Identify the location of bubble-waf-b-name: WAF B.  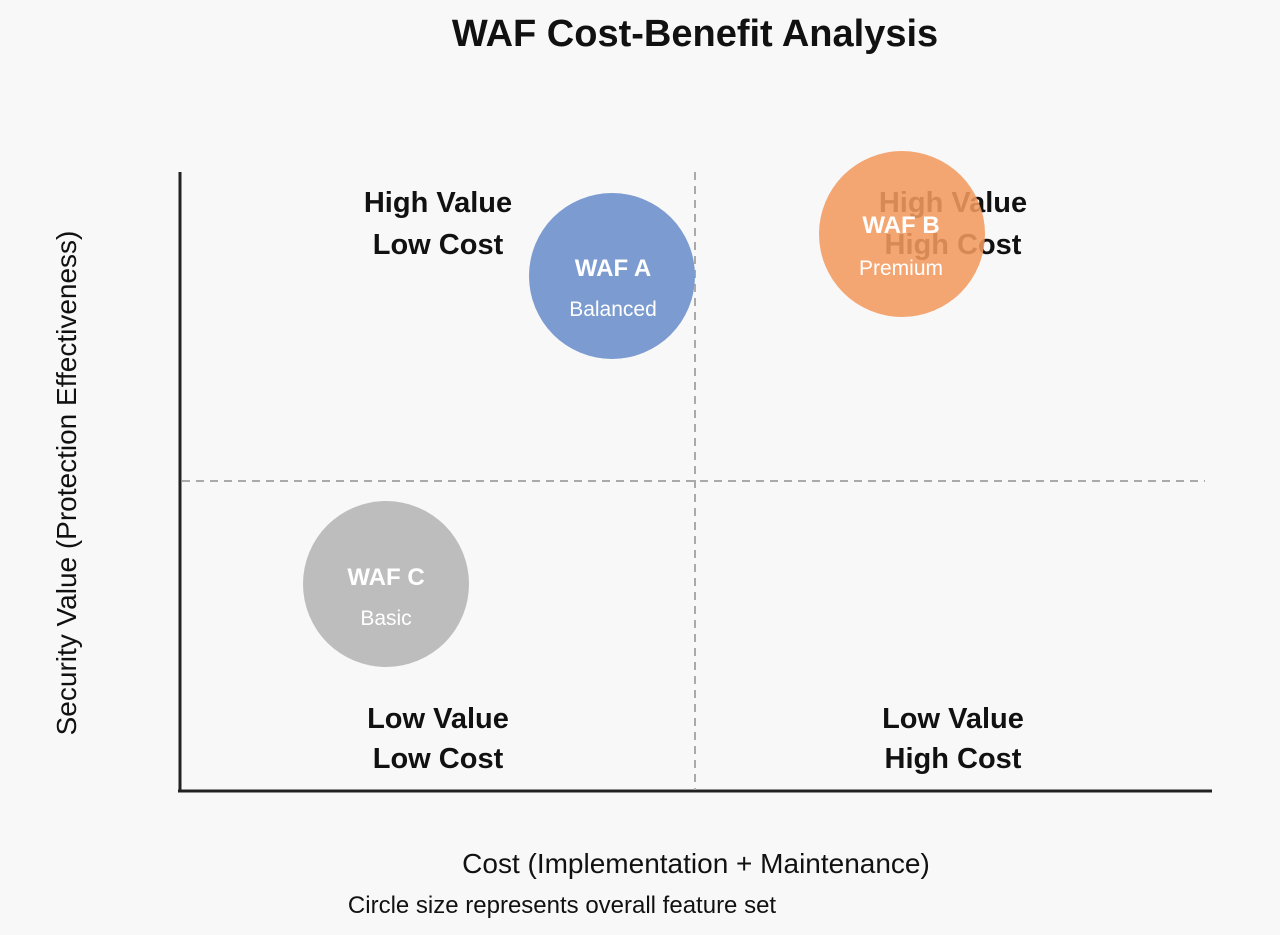
(900, 225).